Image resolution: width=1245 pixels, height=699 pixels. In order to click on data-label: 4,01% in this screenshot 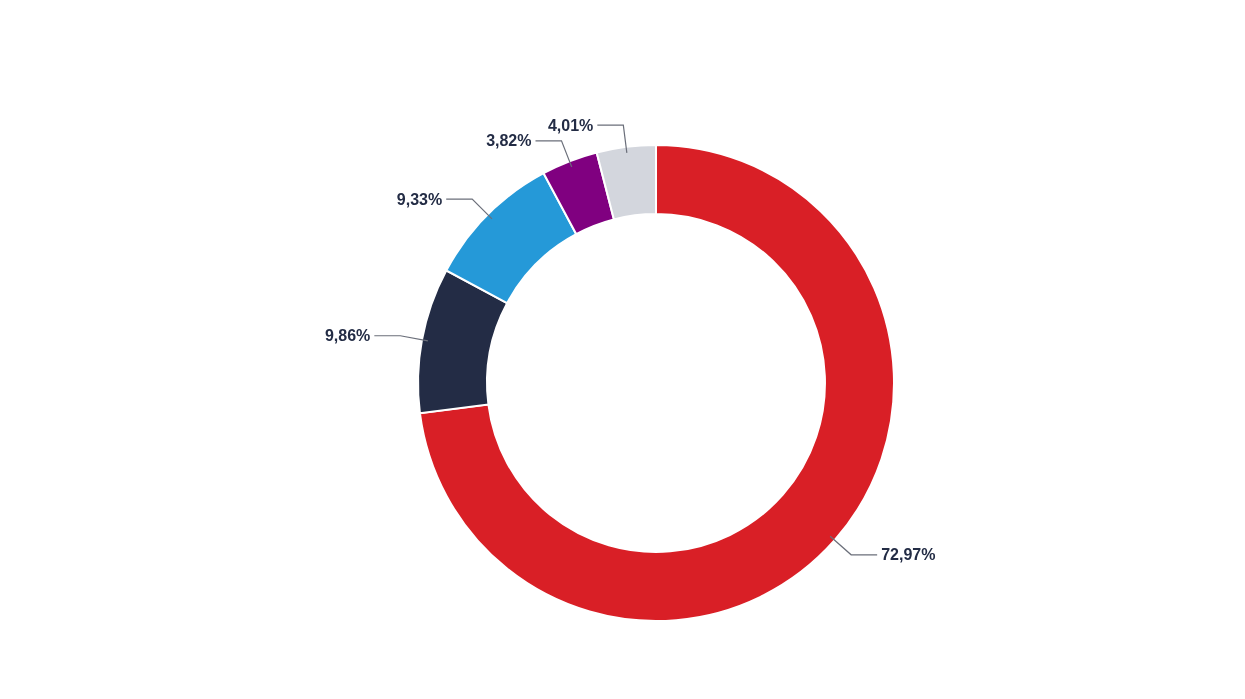, I will do `click(570, 125)`.